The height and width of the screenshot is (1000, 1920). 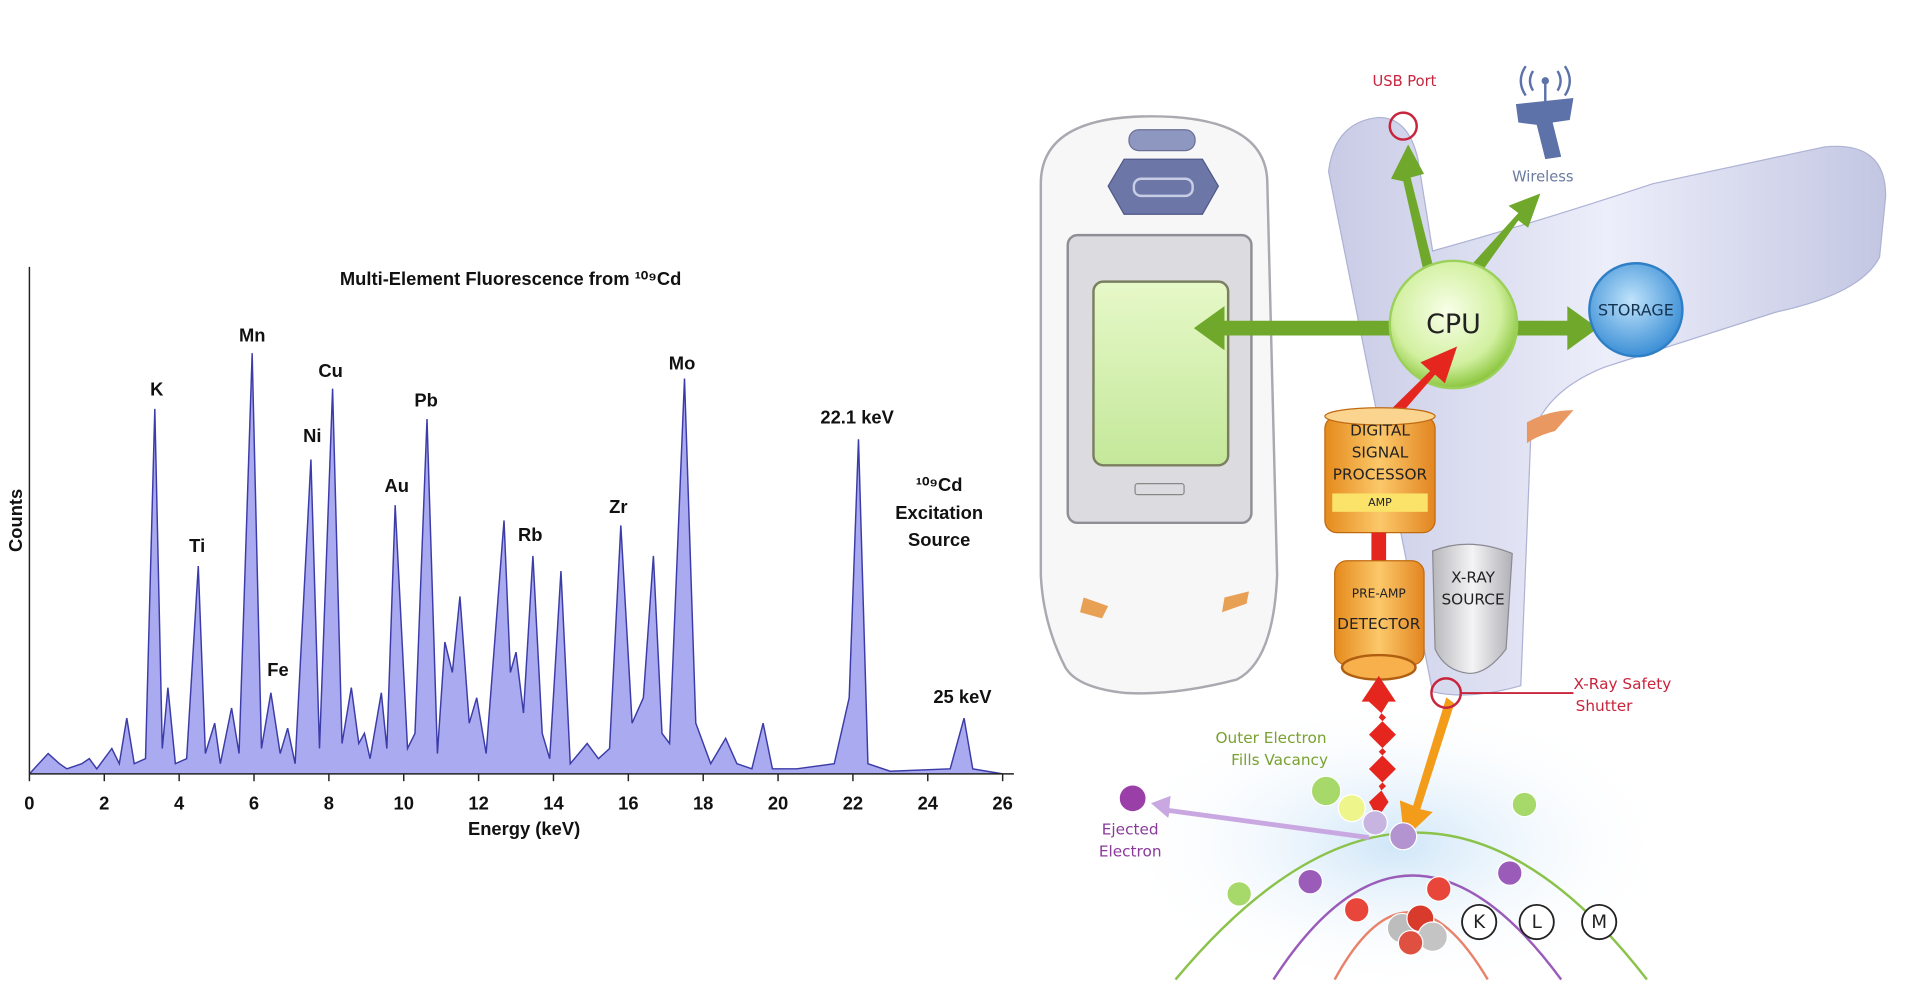 I want to click on x-tick-label: 4, so click(x=179, y=802).